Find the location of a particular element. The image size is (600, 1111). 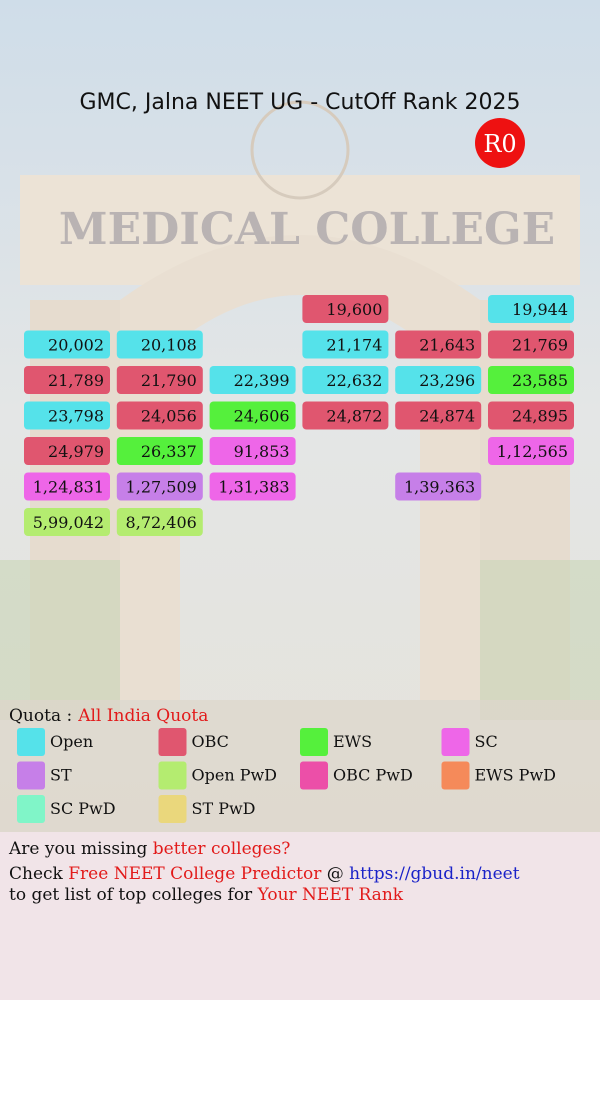

rank-text: 23,798 is located at coordinates (76, 416).